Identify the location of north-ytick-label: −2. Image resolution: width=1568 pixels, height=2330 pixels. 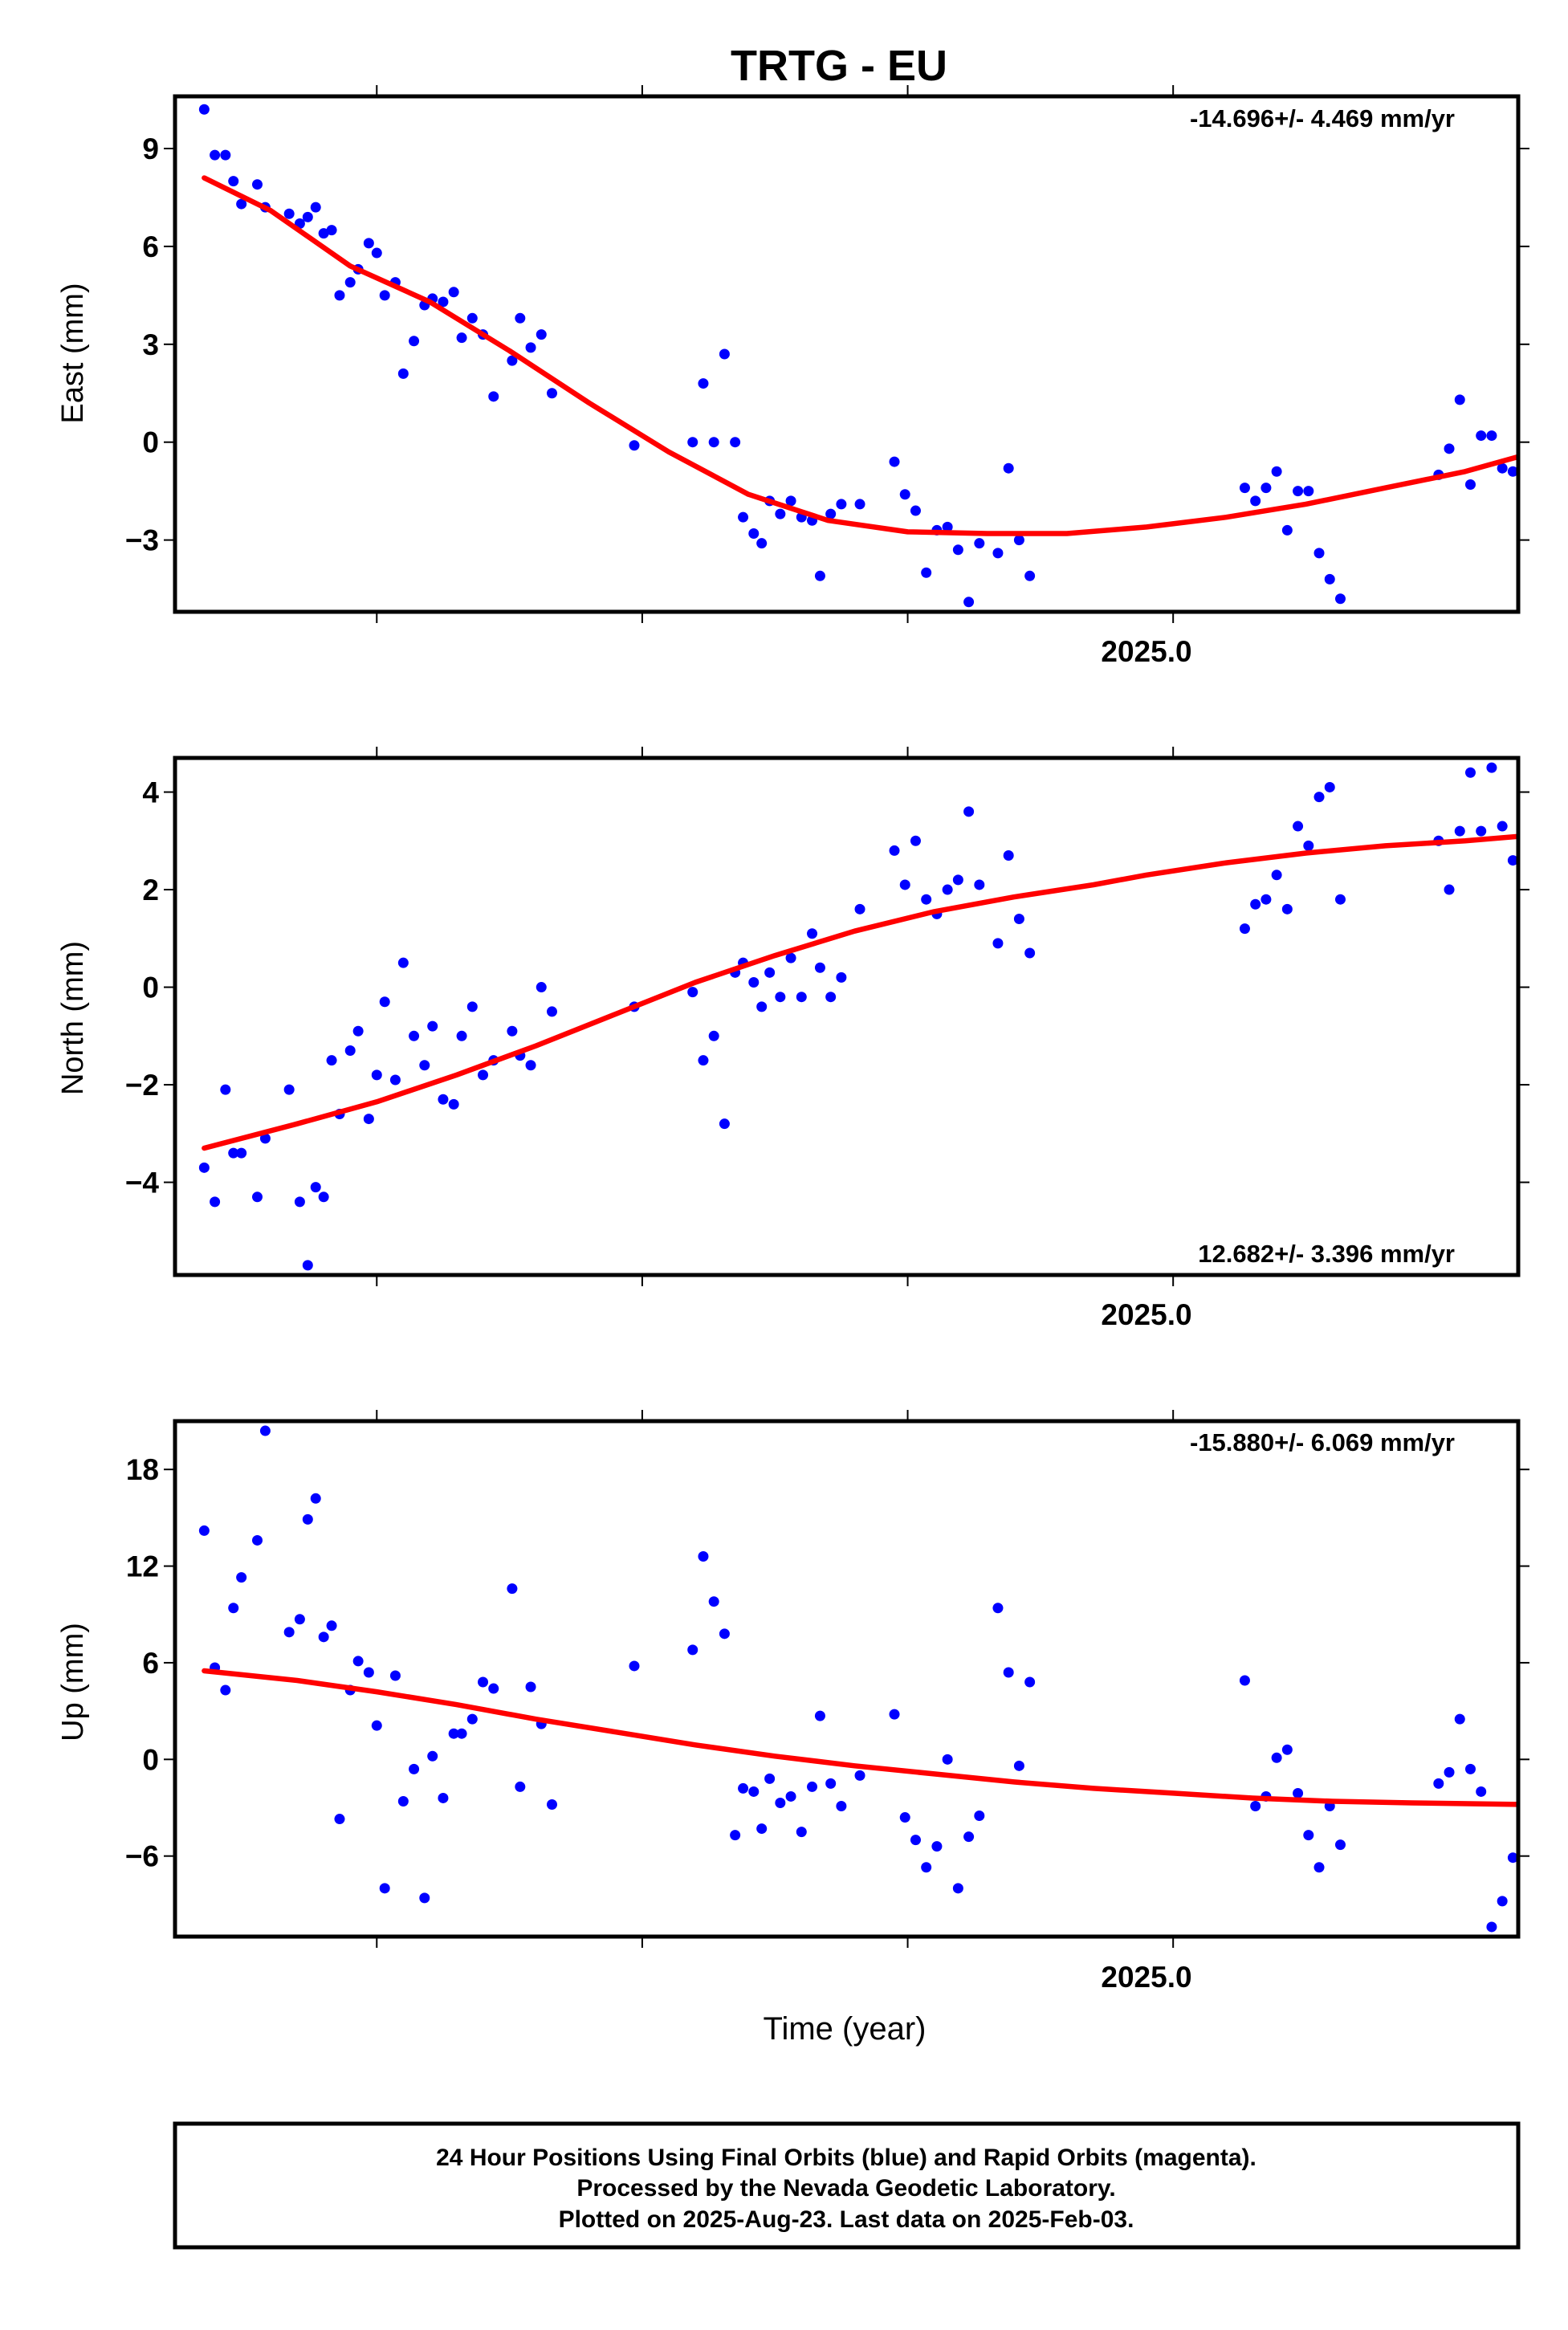
(142, 1085).